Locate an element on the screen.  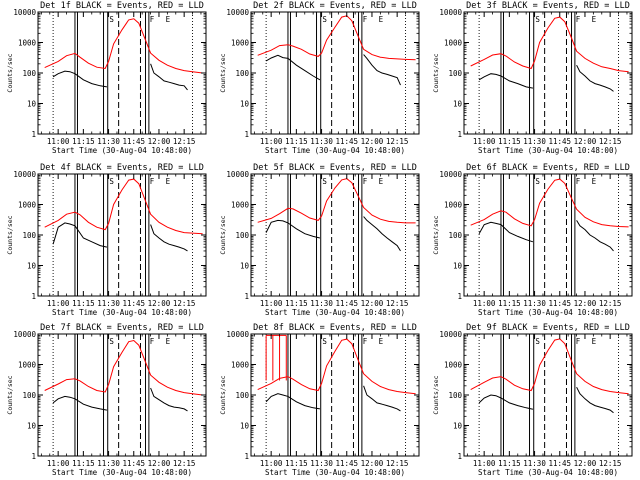
plot-frame is located at coordinates (548, 395).